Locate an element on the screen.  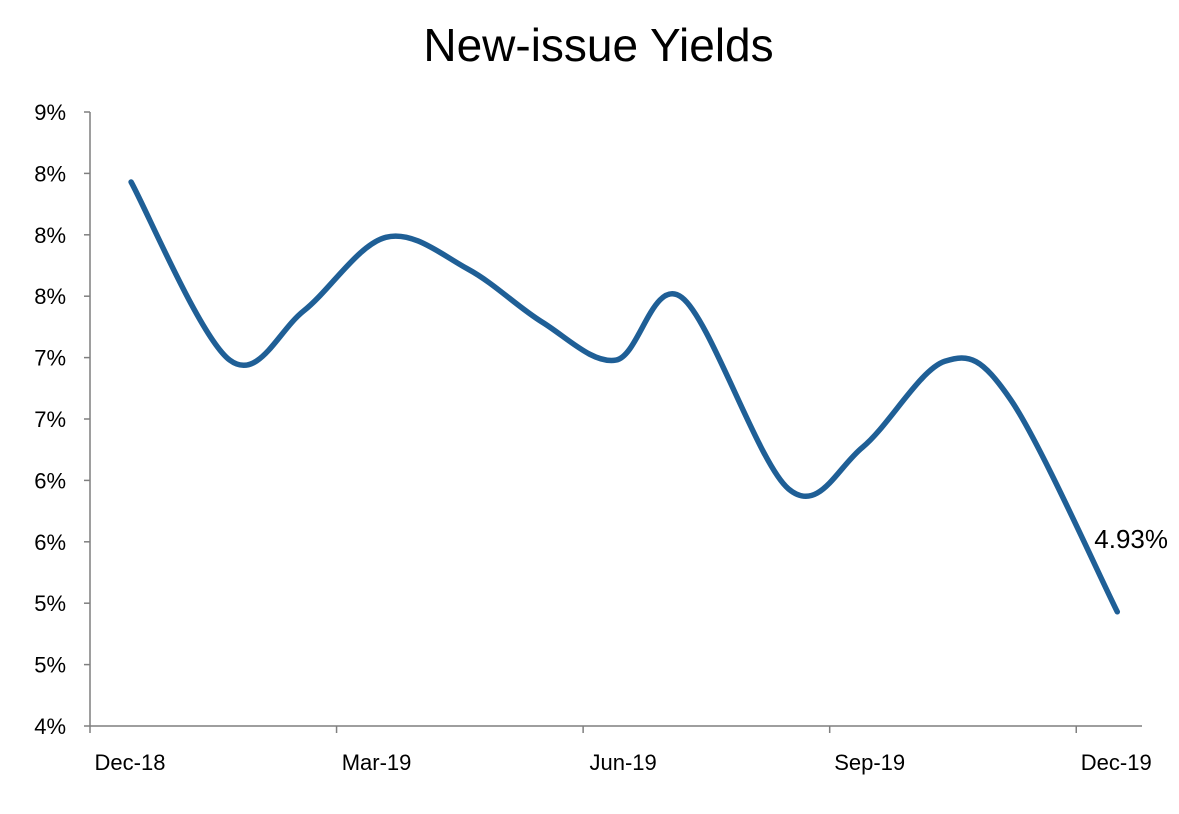
x-tick-label: Mar-19 is located at coordinates (377, 762).